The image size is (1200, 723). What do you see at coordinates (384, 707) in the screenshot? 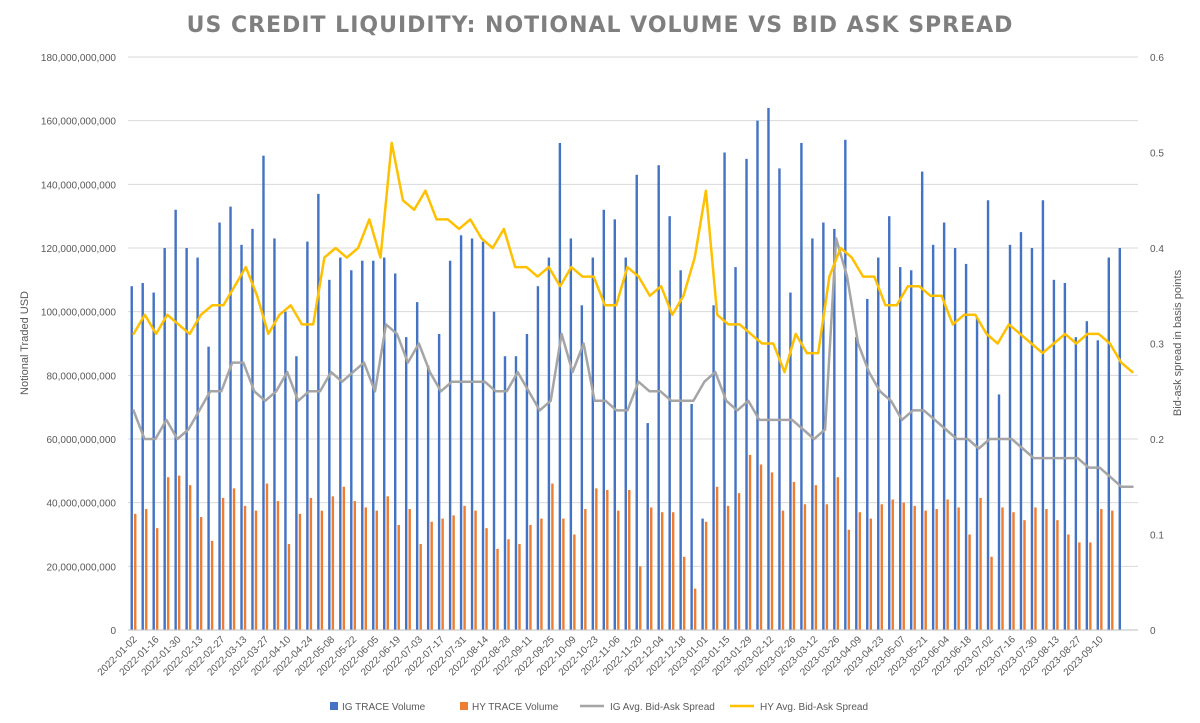
I see `legend-label: IG TRACE Volume` at bounding box center [384, 707].